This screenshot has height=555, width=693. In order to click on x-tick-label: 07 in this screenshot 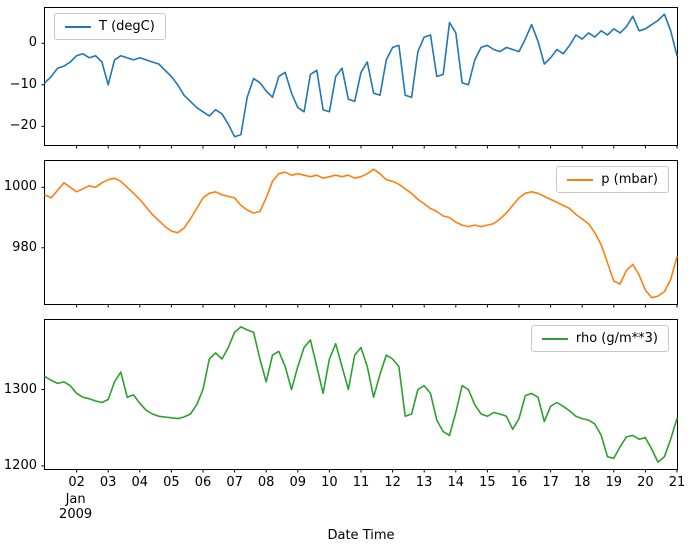, I will do `click(234, 482)`.